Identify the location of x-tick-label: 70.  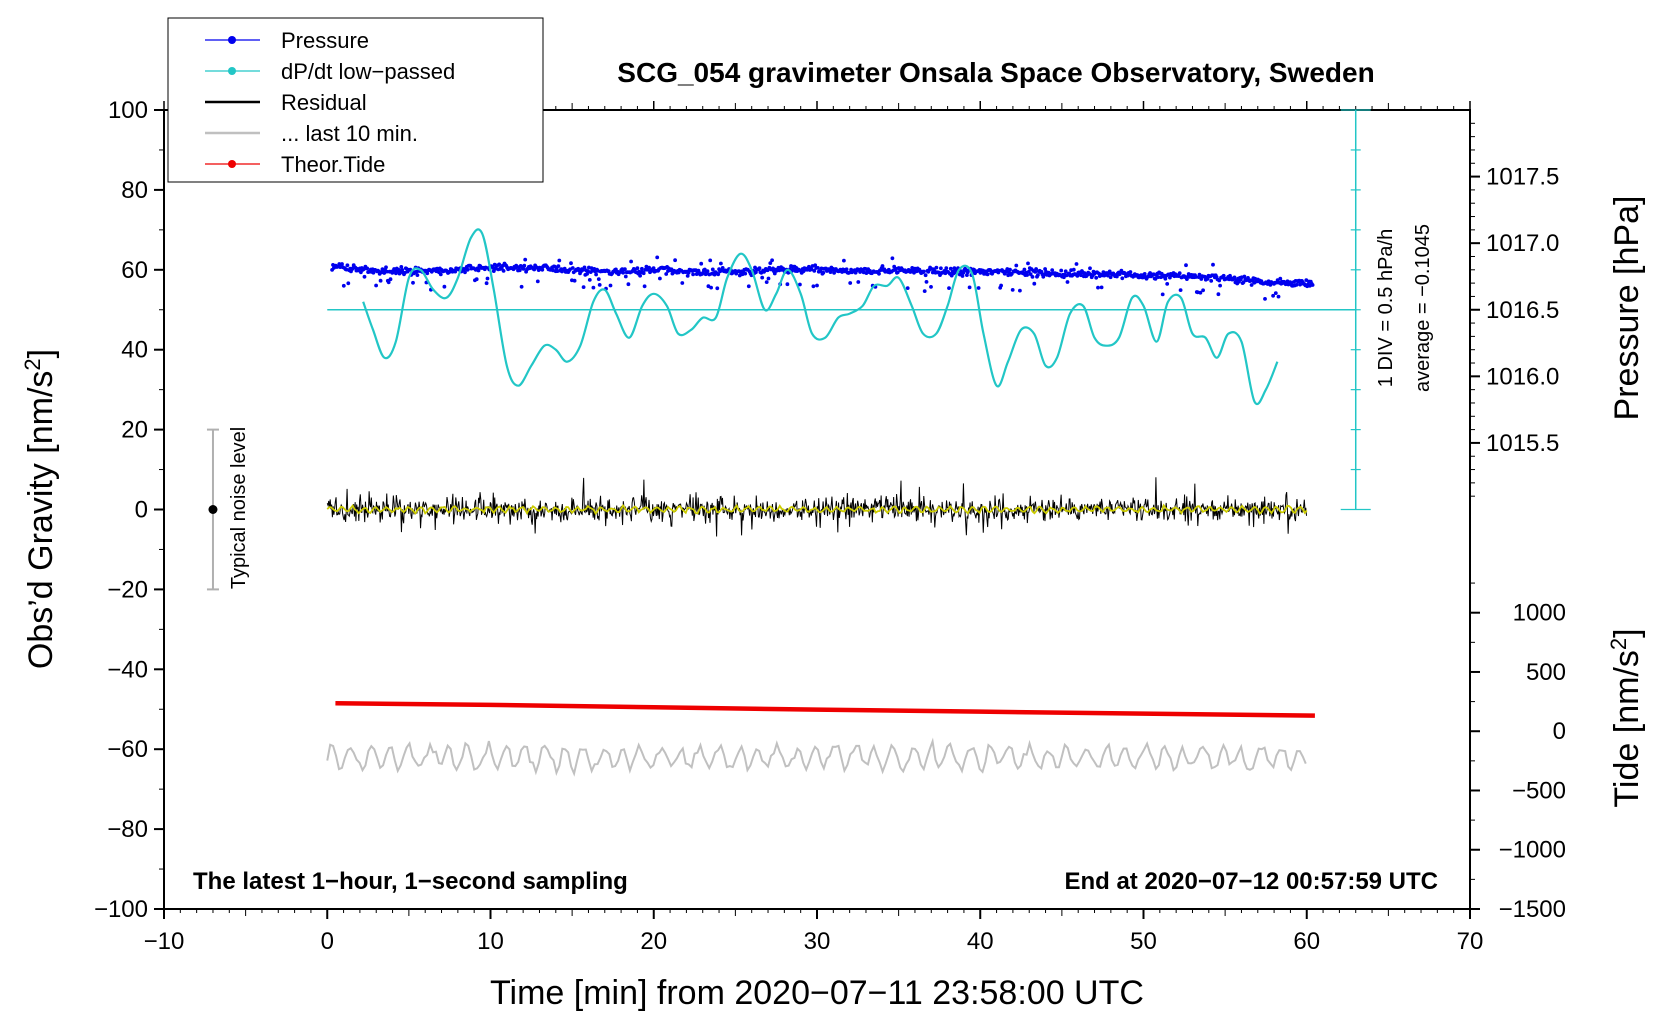
(1470, 941).